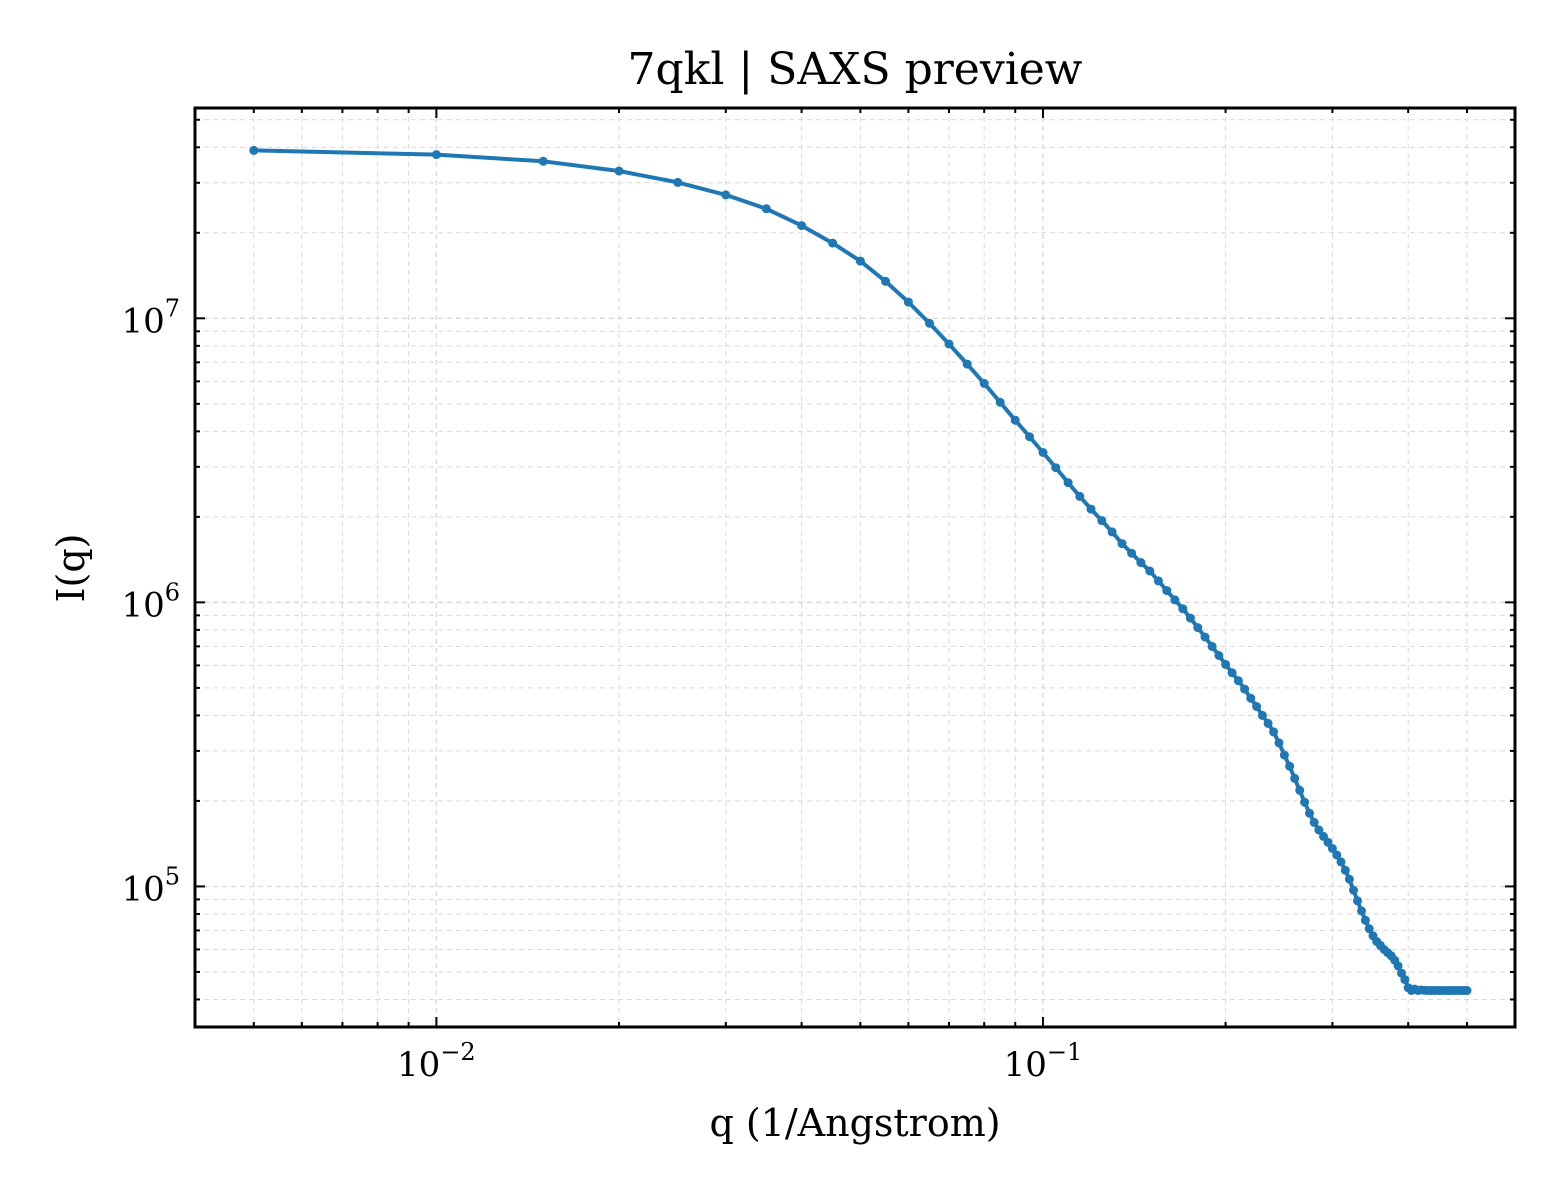 Image resolution: width=1560 pixels, height=1200 pixels. What do you see at coordinates (855, 69) in the screenshot?
I see `chart-title: 7qkl | SAXS preview` at bounding box center [855, 69].